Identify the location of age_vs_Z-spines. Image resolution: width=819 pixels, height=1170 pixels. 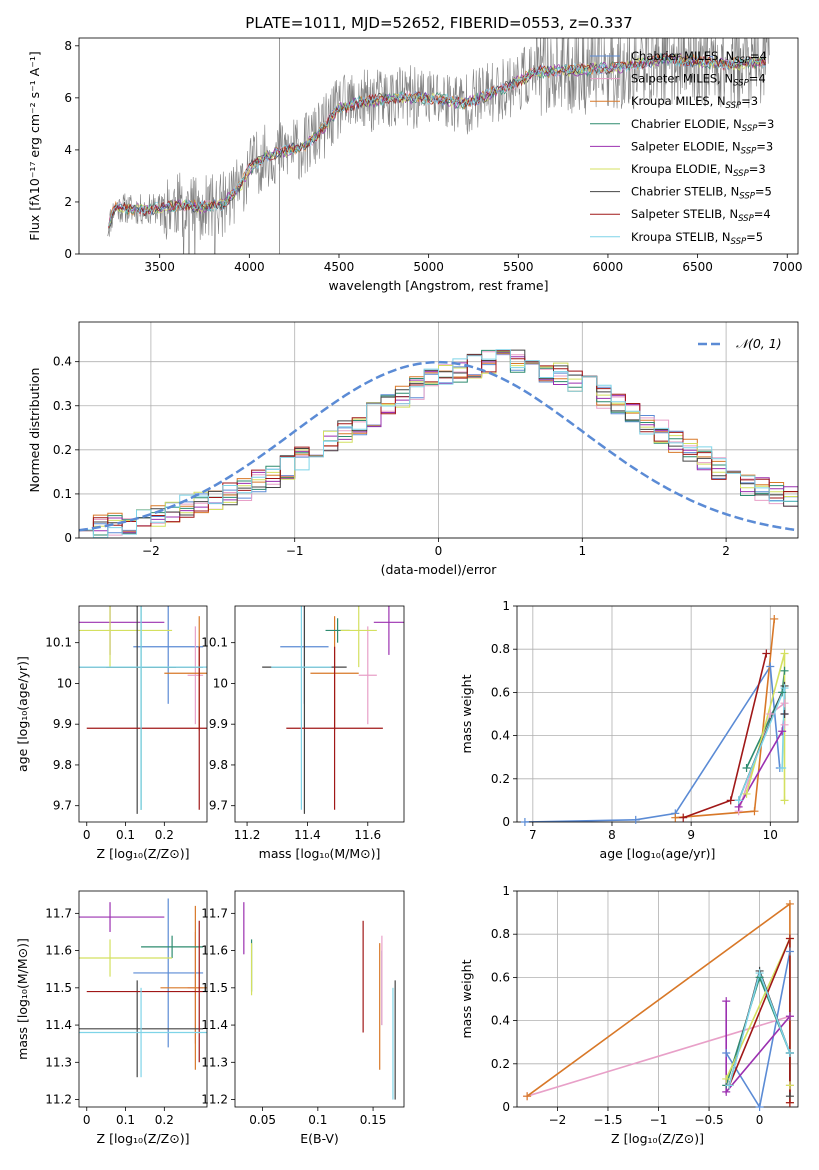
(143, 714).